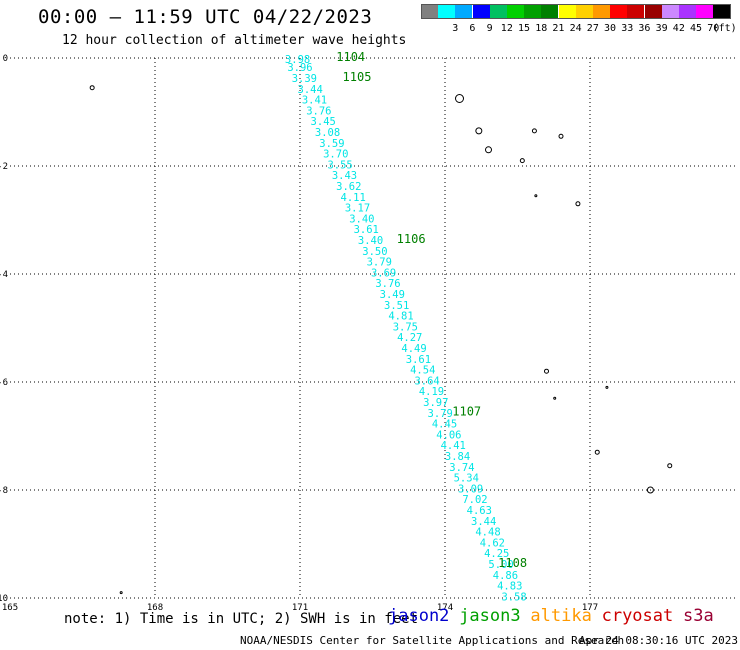  What do you see at coordinates (496, 554) in the screenshot?
I see `wave-height-reading: 4.25` at bounding box center [496, 554].